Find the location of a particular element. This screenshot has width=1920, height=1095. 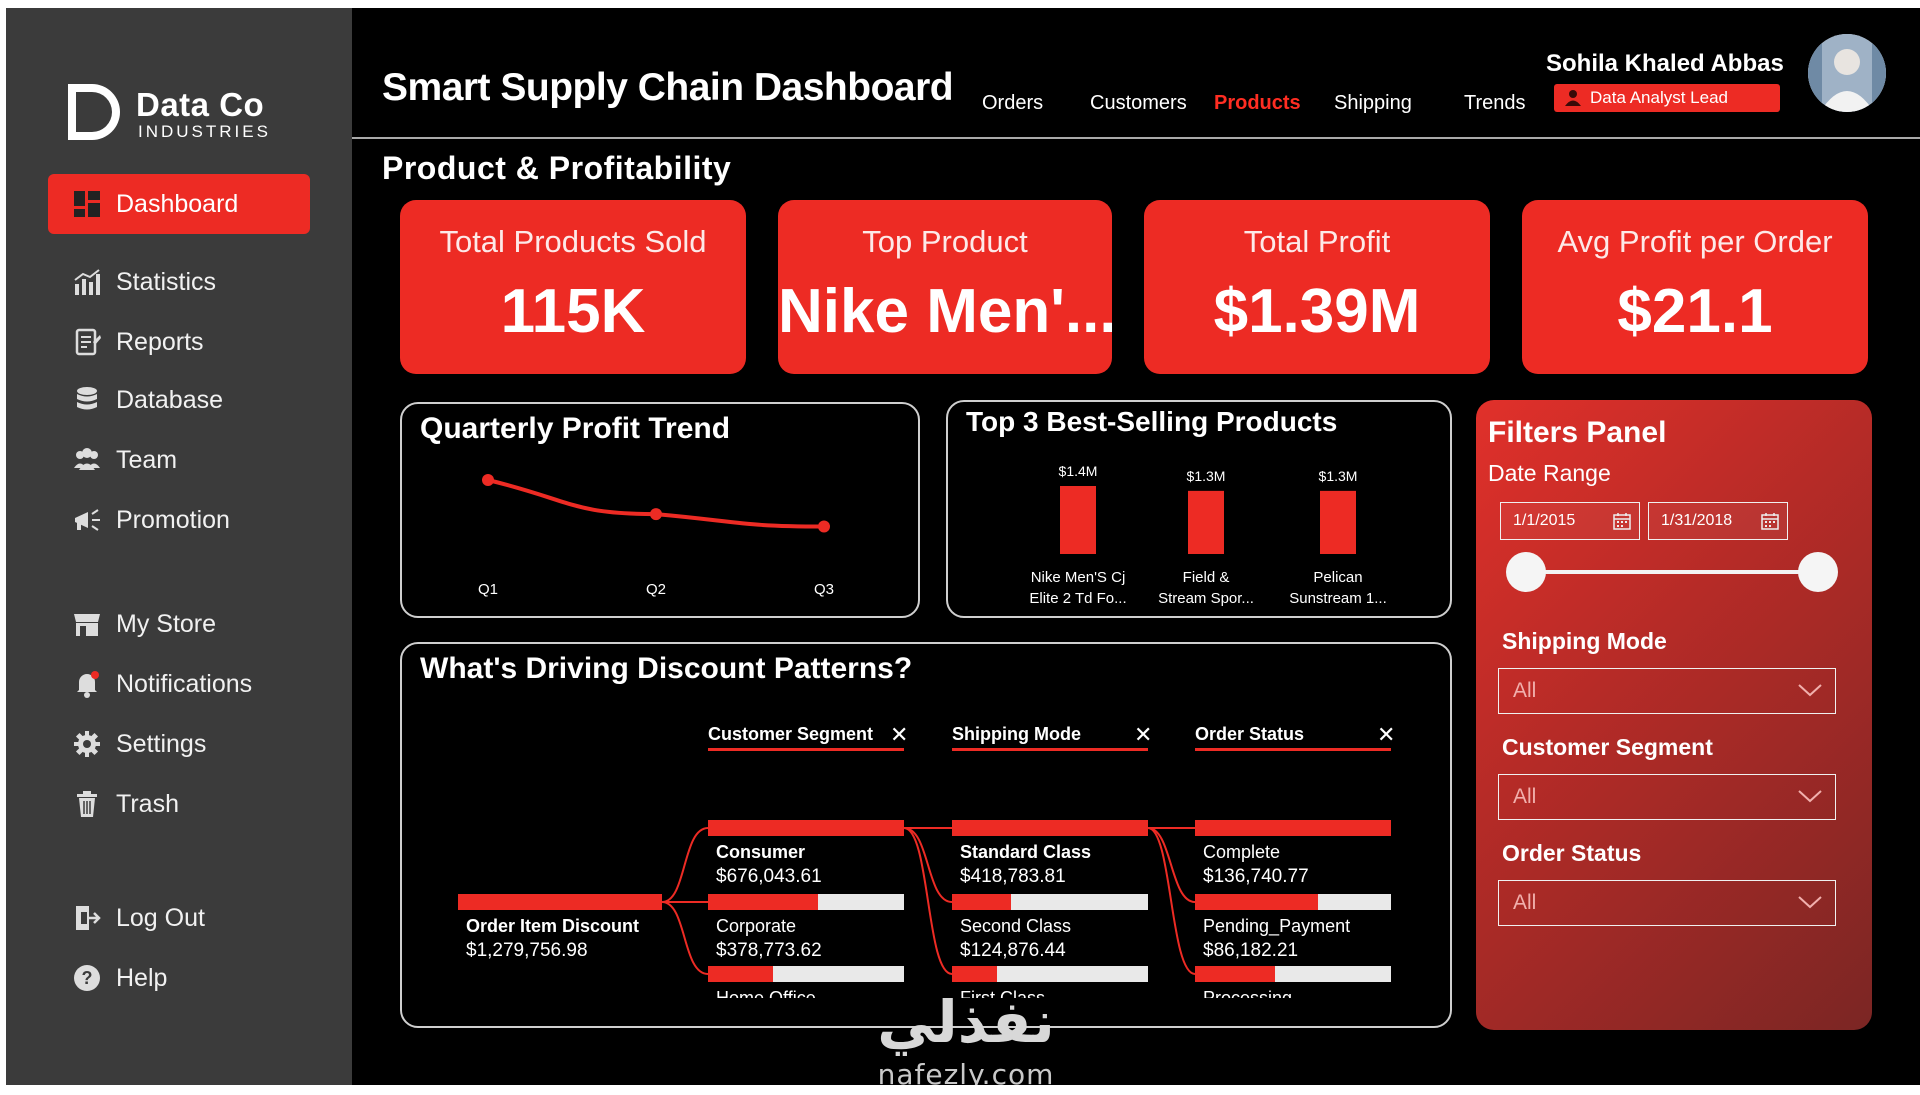

sidebar-item-label: Dashboard is located at coordinates (177, 203).